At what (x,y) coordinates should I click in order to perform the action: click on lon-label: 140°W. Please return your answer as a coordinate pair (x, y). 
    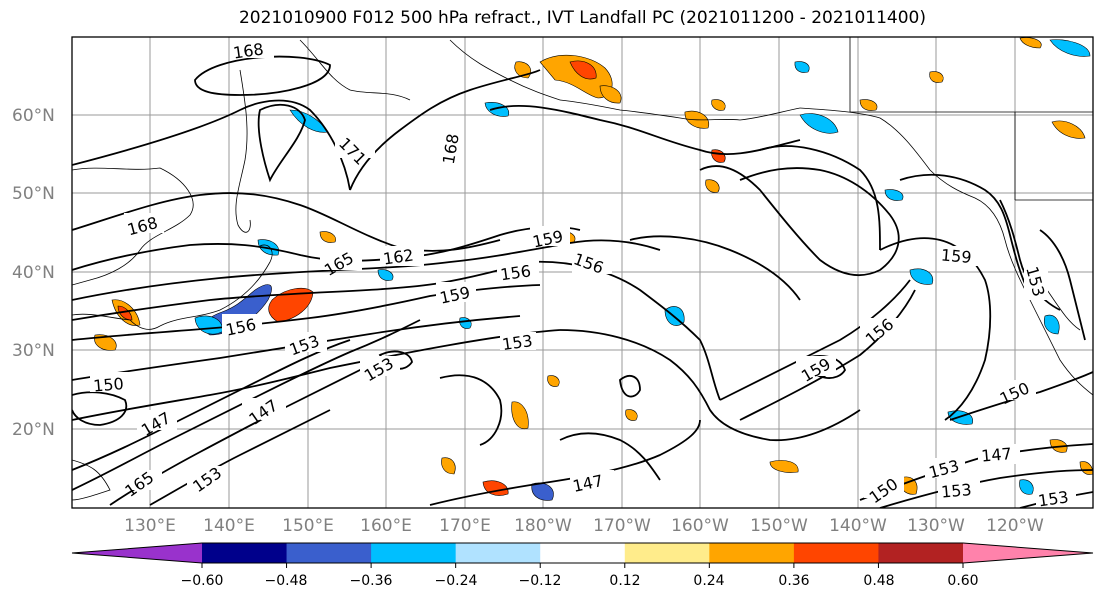
    Looking at the image, I should click on (858, 526).